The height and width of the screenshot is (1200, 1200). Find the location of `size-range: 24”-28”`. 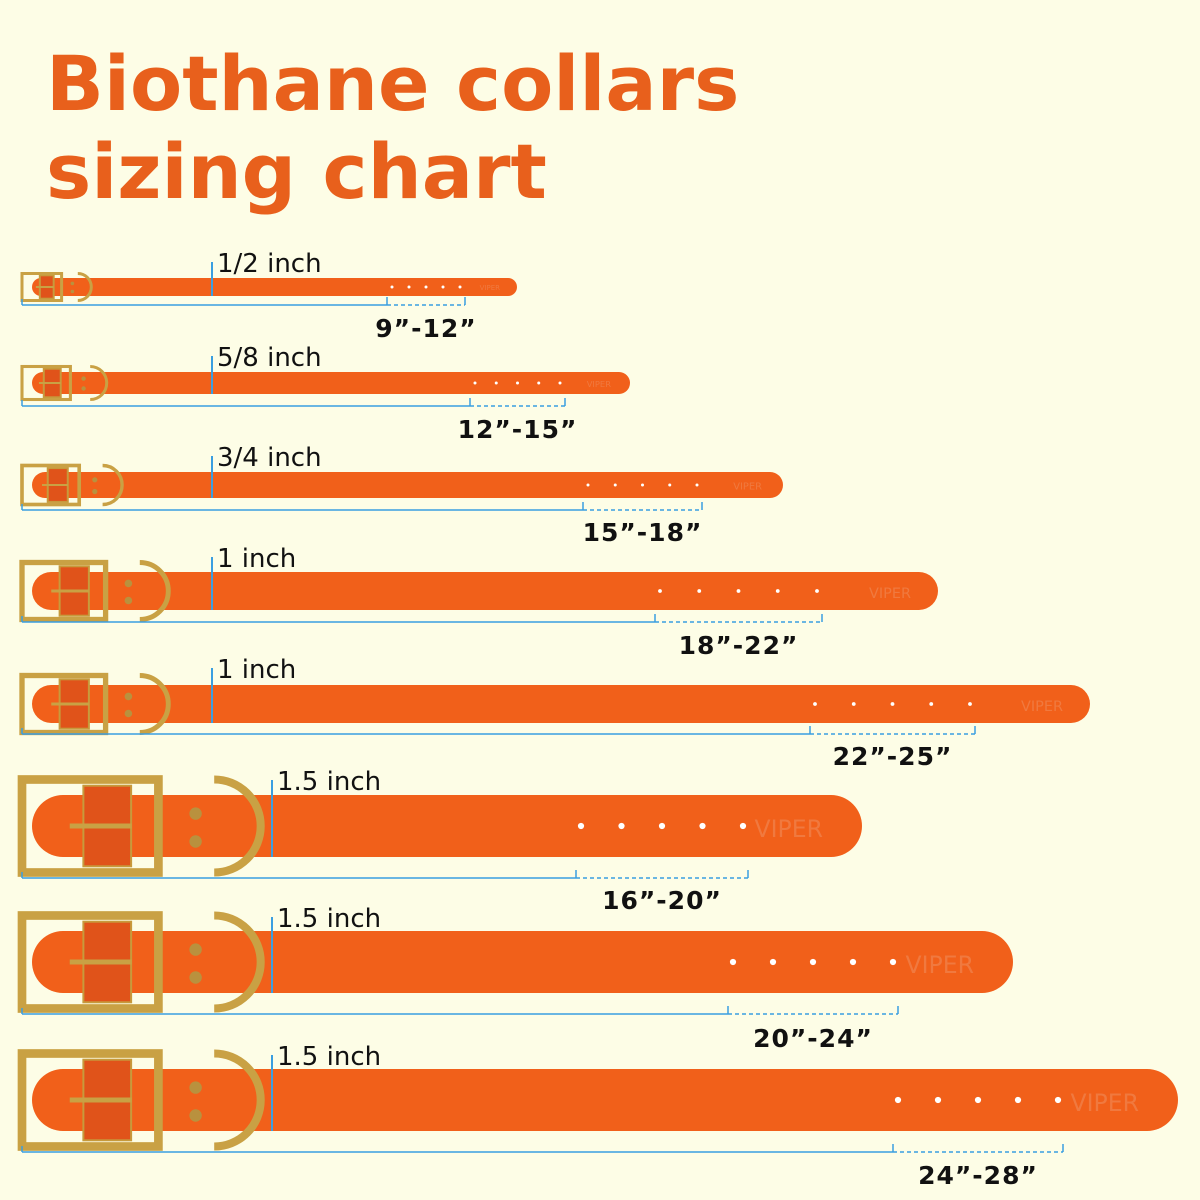

size-range: 24”-28” is located at coordinates (978, 1175).